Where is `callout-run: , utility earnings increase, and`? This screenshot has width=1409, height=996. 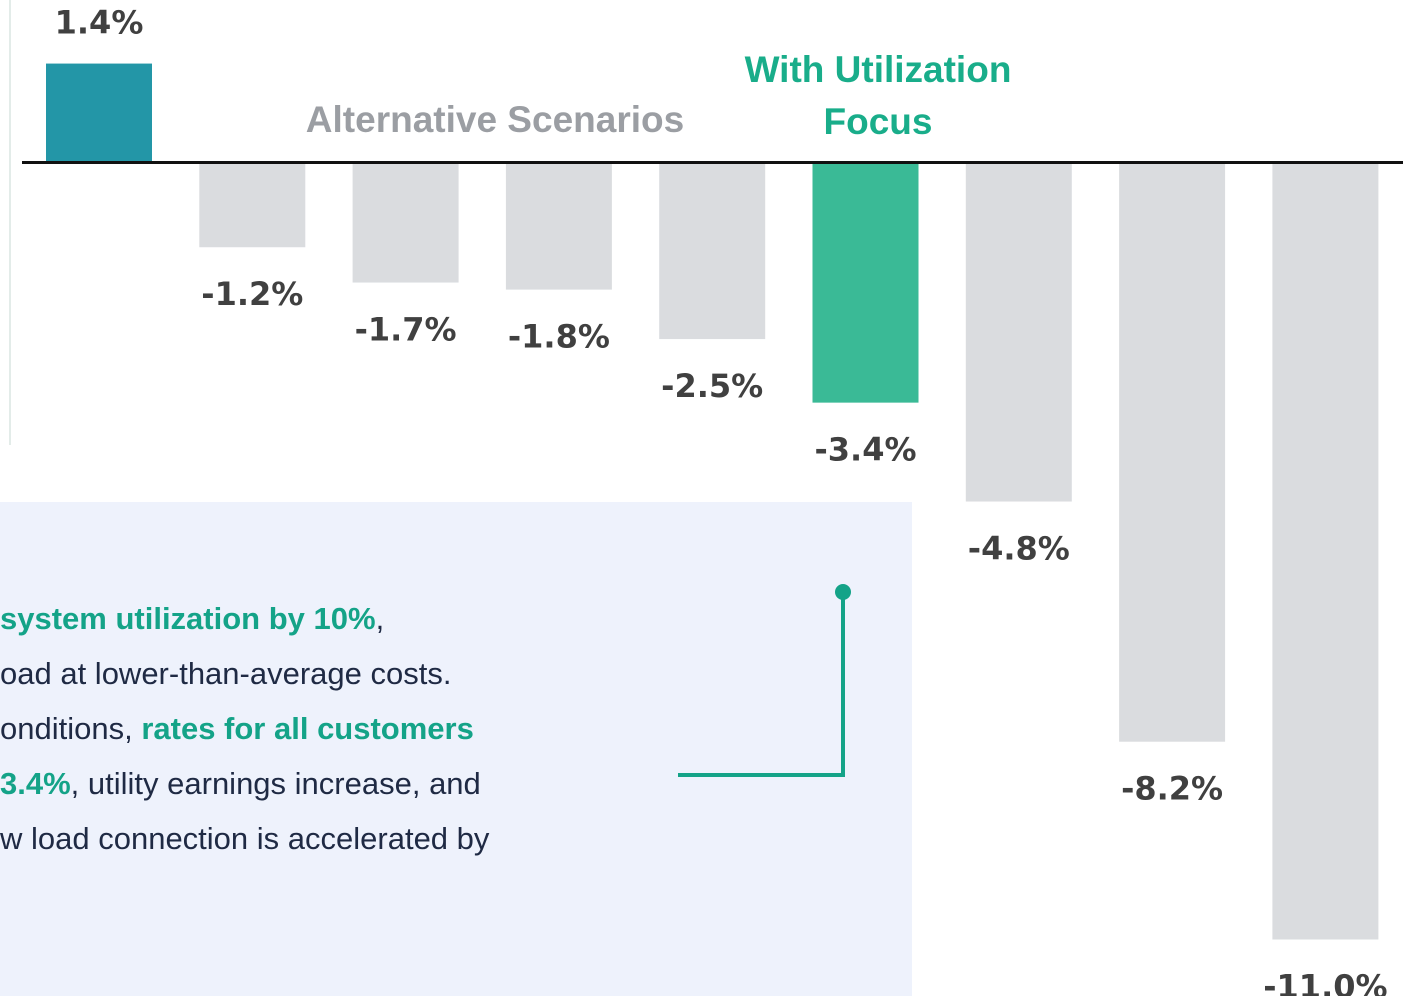
callout-run: , utility earnings increase, and is located at coordinates (276, 783).